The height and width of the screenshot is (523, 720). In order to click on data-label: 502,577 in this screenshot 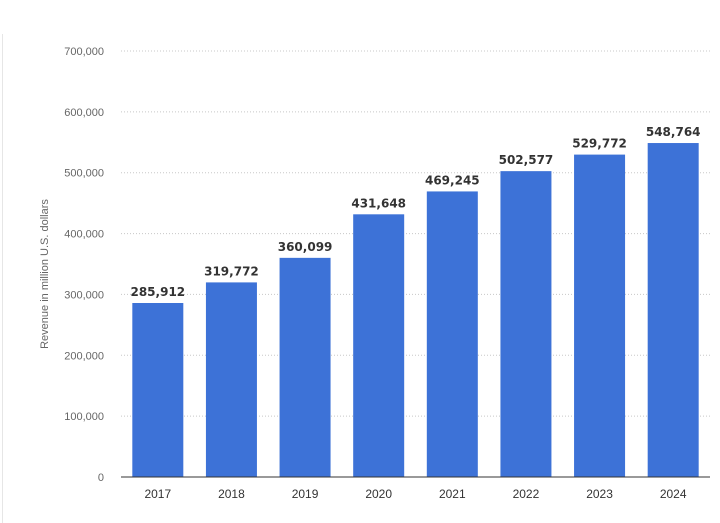, I will do `click(526, 160)`.